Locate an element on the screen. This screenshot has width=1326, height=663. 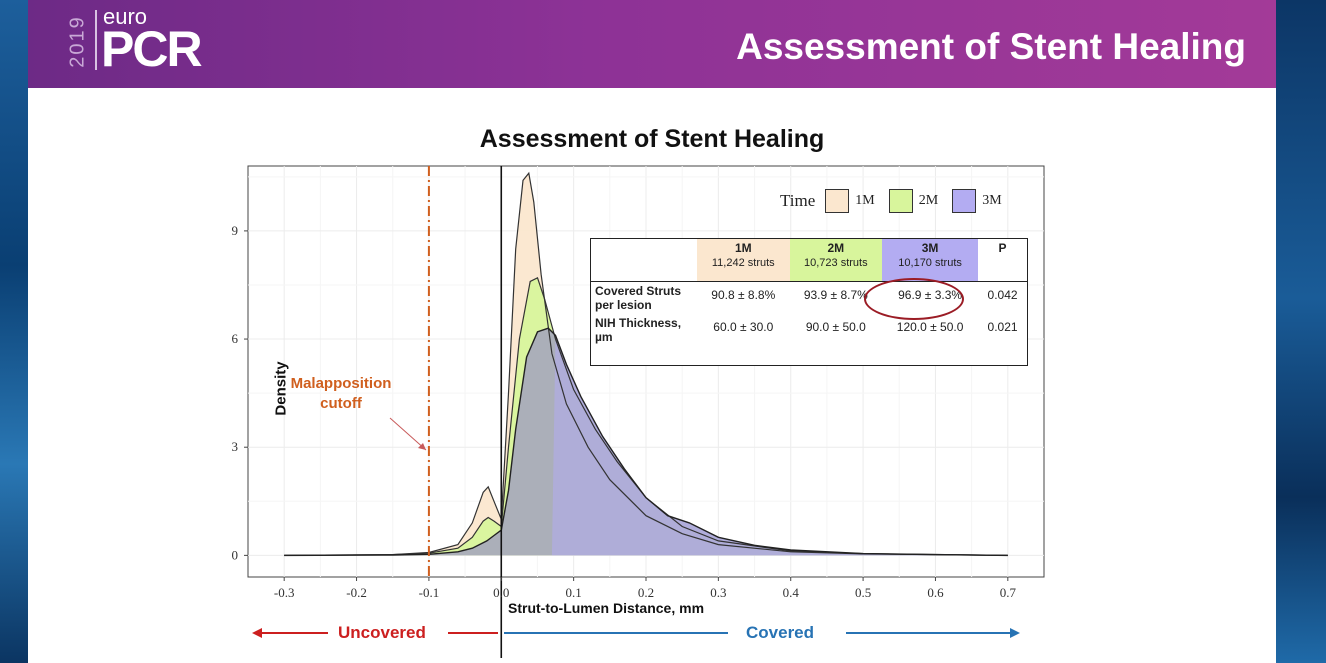
header-title: Assessment of Stent Healing is located at coordinates (991, 46).